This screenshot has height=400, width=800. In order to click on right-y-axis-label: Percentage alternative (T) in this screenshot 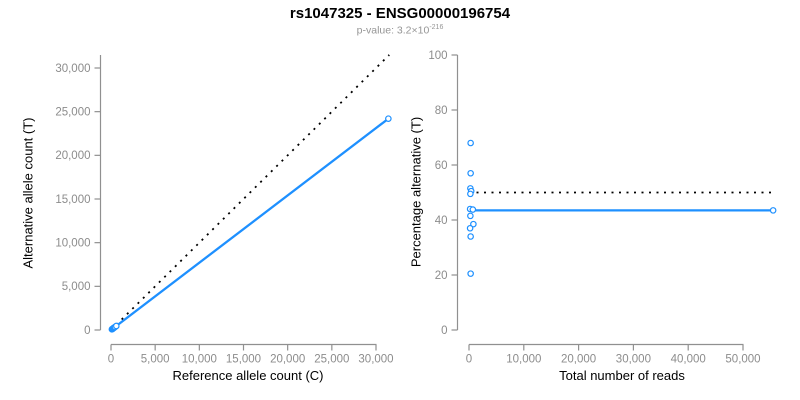, I will do `click(416, 192)`.